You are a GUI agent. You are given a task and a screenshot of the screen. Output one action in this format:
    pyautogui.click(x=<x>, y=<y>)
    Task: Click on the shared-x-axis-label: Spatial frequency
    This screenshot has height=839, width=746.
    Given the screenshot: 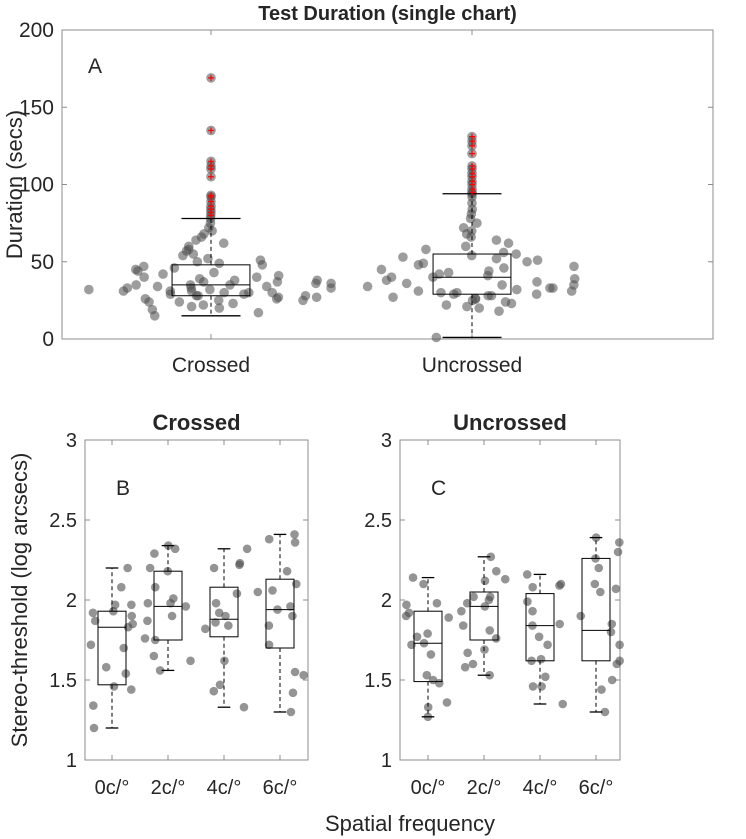 What is the action you would take?
    pyautogui.click(x=410, y=823)
    